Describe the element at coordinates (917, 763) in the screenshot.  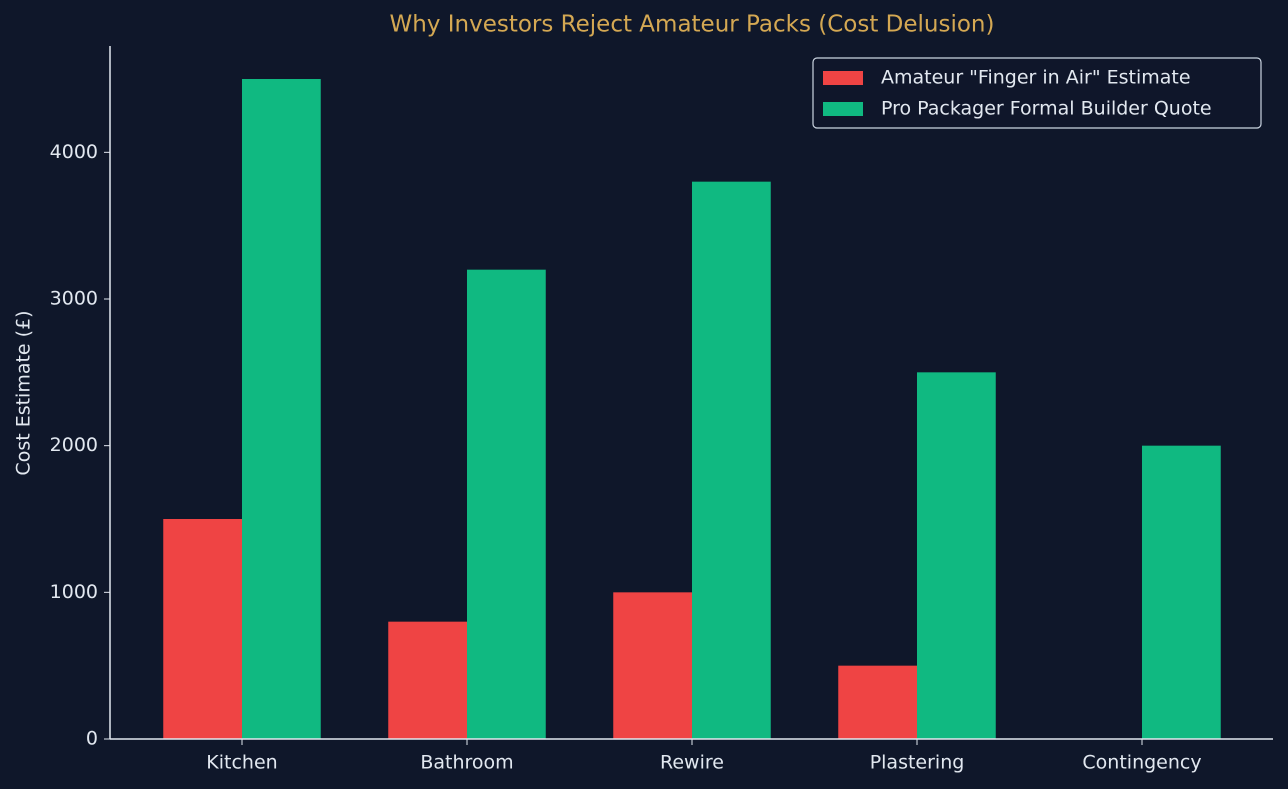
I see `x-tick-label: Plastering` at that location.